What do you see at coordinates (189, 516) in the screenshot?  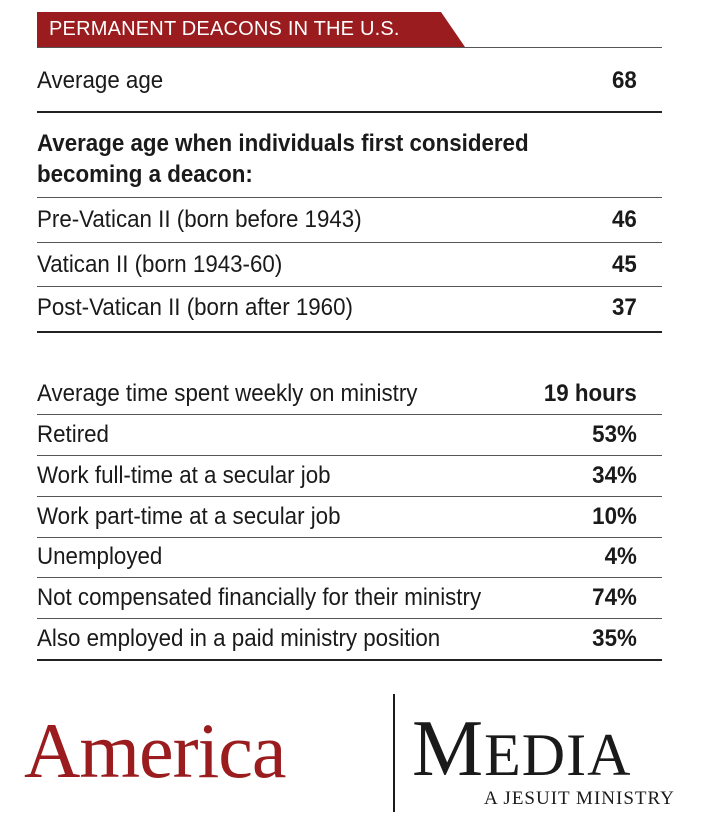 I see `row-label: Work part-time at a secular job` at bounding box center [189, 516].